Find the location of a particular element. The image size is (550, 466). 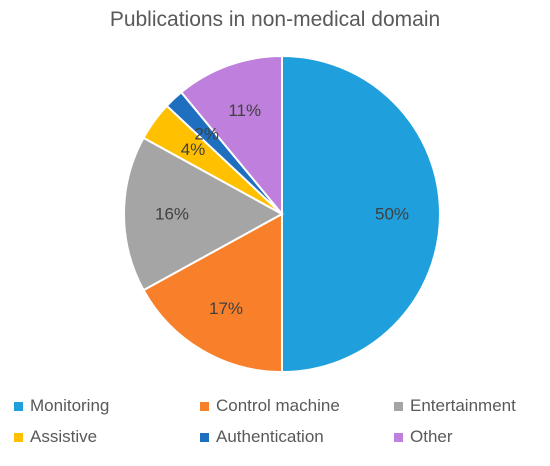

legend-item-control-machine: Control machine is located at coordinates (297, 406).